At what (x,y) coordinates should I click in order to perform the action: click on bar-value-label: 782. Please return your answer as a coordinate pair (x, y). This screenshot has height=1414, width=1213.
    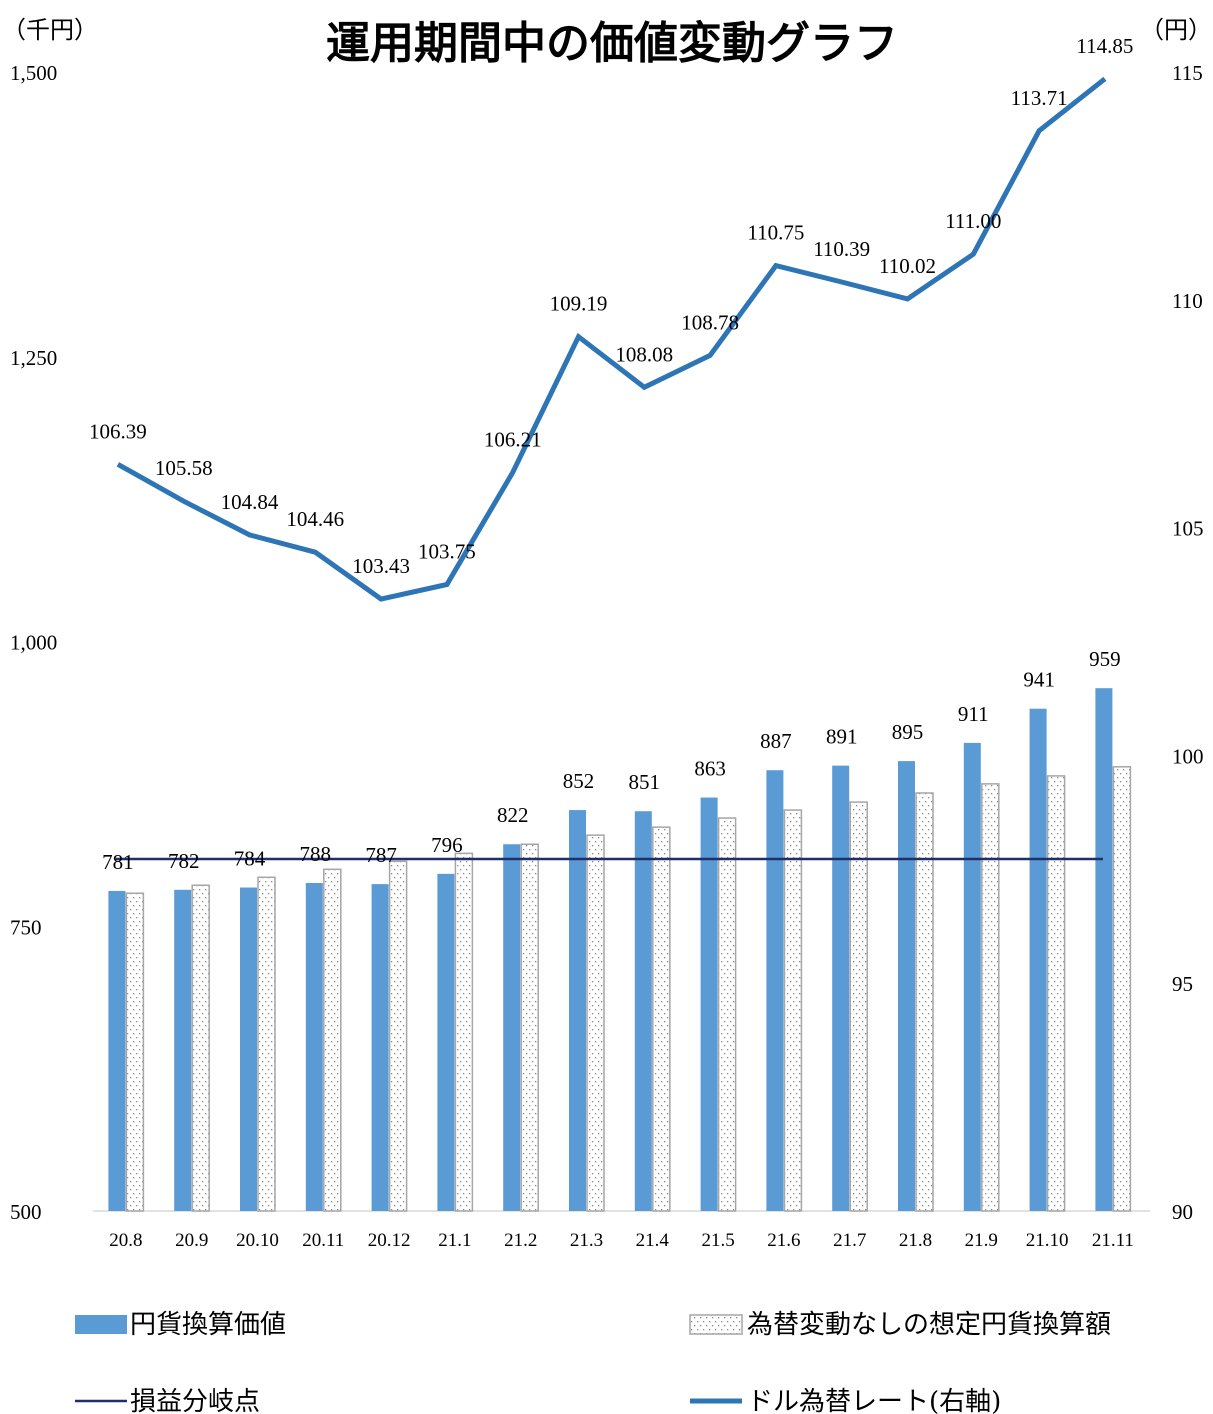
    Looking at the image, I should click on (184, 861).